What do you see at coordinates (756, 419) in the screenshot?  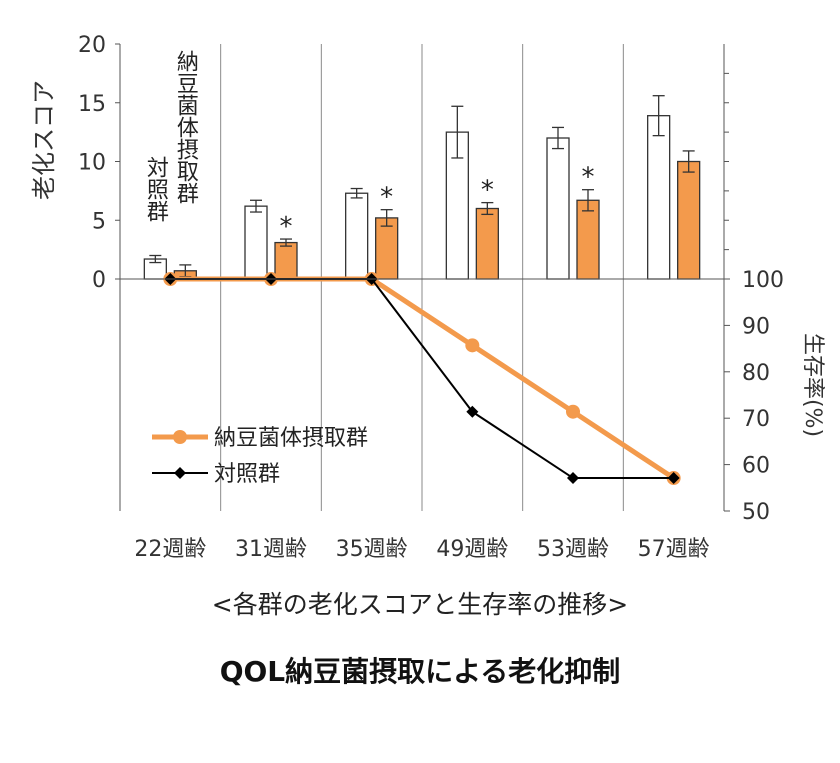 I see `survival-tick-label: 70` at bounding box center [756, 419].